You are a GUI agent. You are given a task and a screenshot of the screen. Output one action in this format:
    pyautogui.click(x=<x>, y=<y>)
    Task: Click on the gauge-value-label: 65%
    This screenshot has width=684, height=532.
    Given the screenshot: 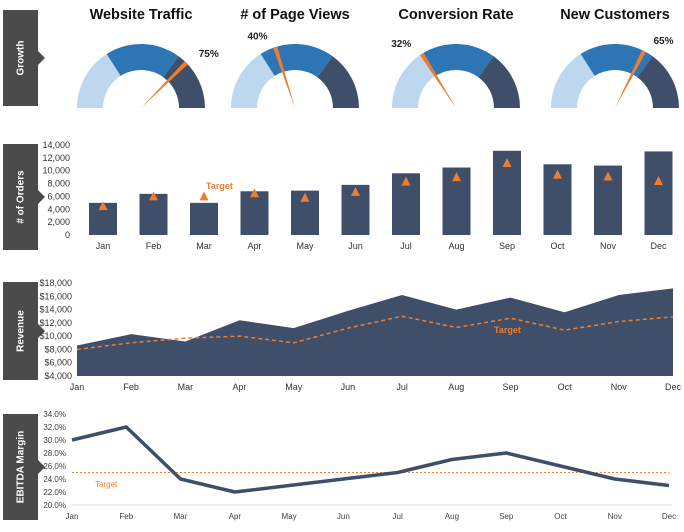 What is the action you would take?
    pyautogui.click(x=664, y=41)
    